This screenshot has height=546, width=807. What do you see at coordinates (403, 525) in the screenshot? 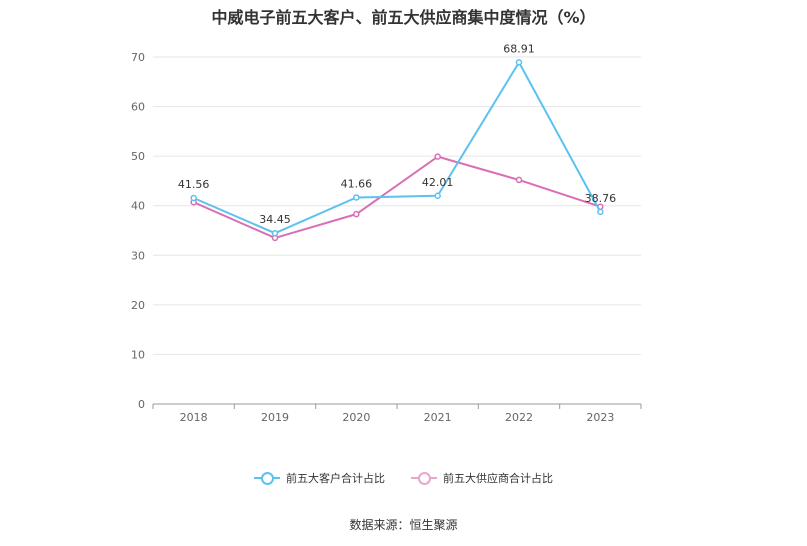
I see `data-source: 数据来源：恒生聚源` at bounding box center [403, 525].